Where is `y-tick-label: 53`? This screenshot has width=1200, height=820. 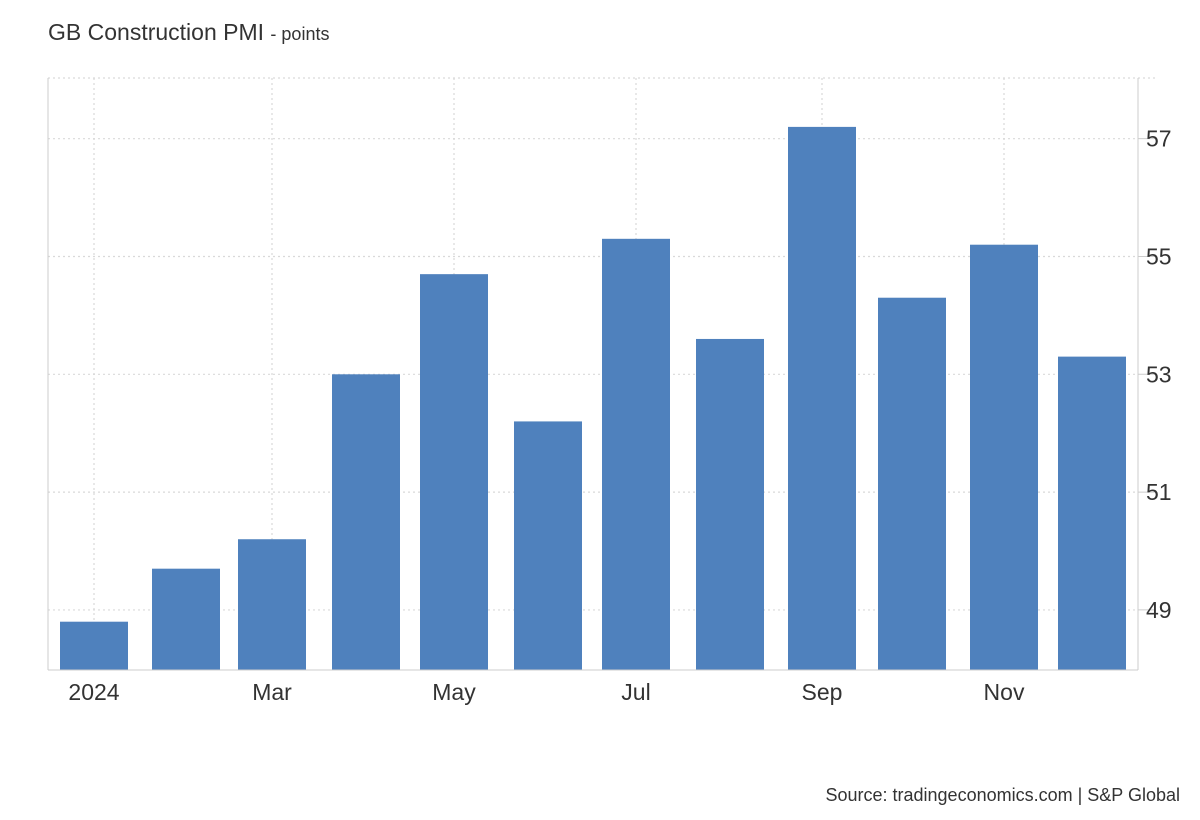
y-tick-label: 53 is located at coordinates (1159, 374).